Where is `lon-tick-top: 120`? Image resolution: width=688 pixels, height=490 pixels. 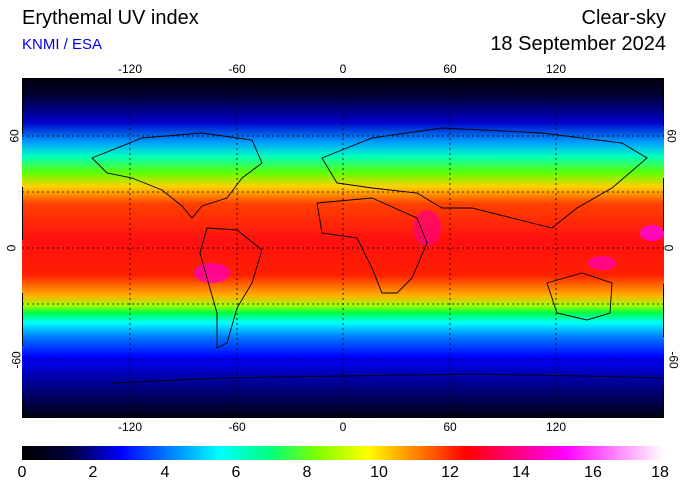 lon-tick-top: 120 is located at coordinates (556, 69).